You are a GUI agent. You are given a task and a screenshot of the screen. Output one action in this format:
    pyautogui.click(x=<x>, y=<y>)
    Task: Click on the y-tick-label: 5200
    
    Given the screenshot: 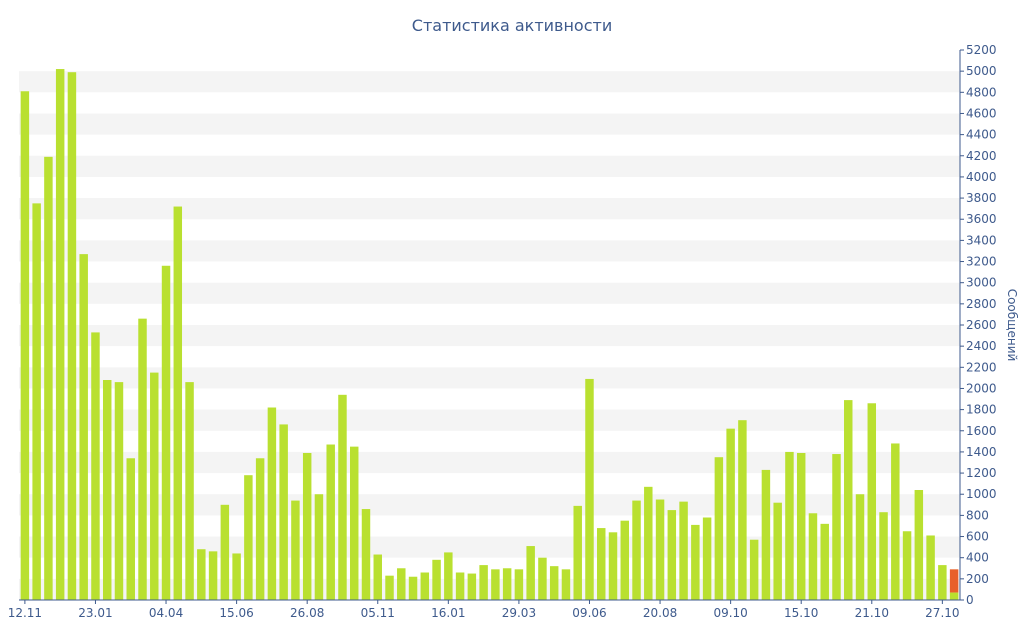 What is the action you would take?
    pyautogui.click(x=981, y=50)
    